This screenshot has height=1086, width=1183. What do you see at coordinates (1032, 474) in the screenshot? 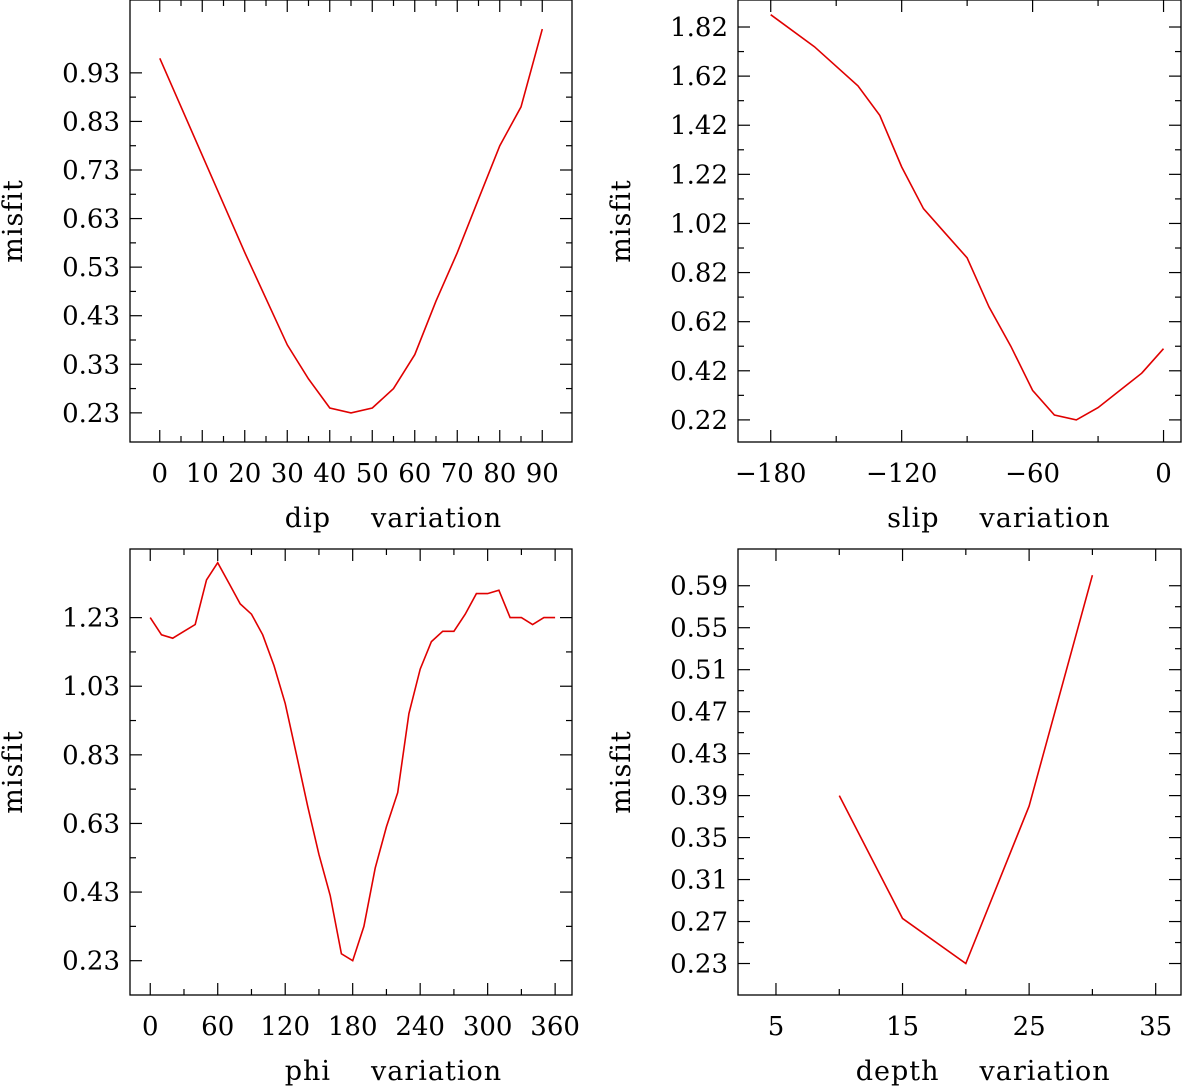
I see `x-tick-label: −60` at bounding box center [1032, 474].